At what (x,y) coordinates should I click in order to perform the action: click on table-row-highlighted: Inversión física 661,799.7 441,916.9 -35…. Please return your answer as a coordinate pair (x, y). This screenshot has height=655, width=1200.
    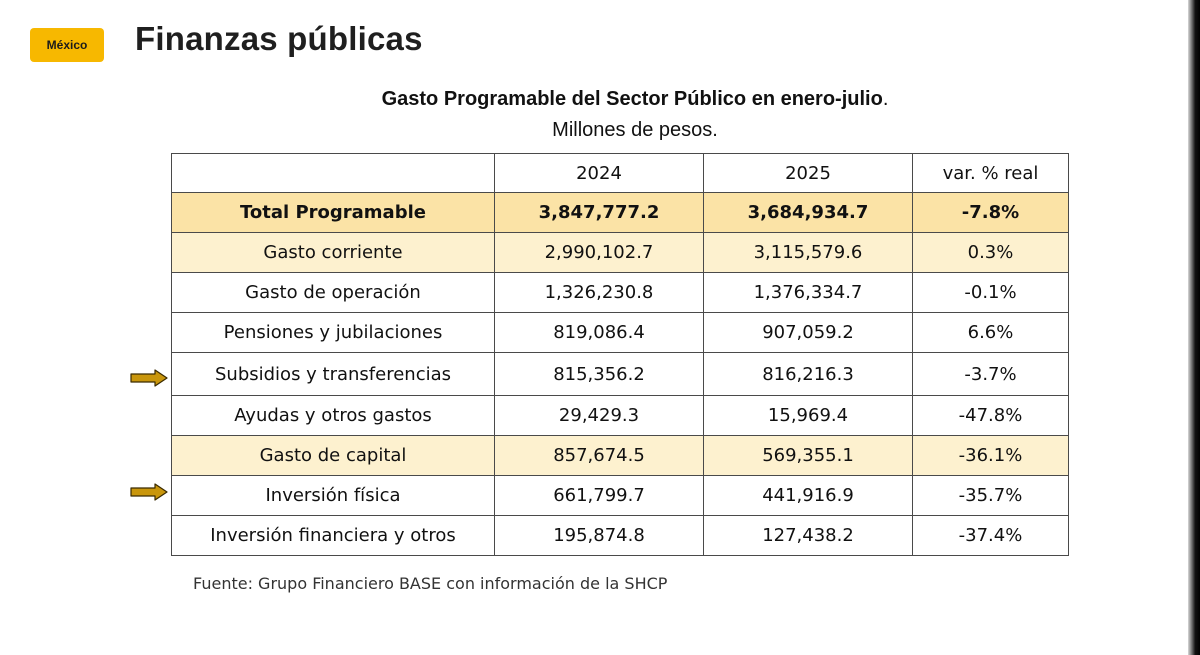
    Looking at the image, I should click on (620, 495).